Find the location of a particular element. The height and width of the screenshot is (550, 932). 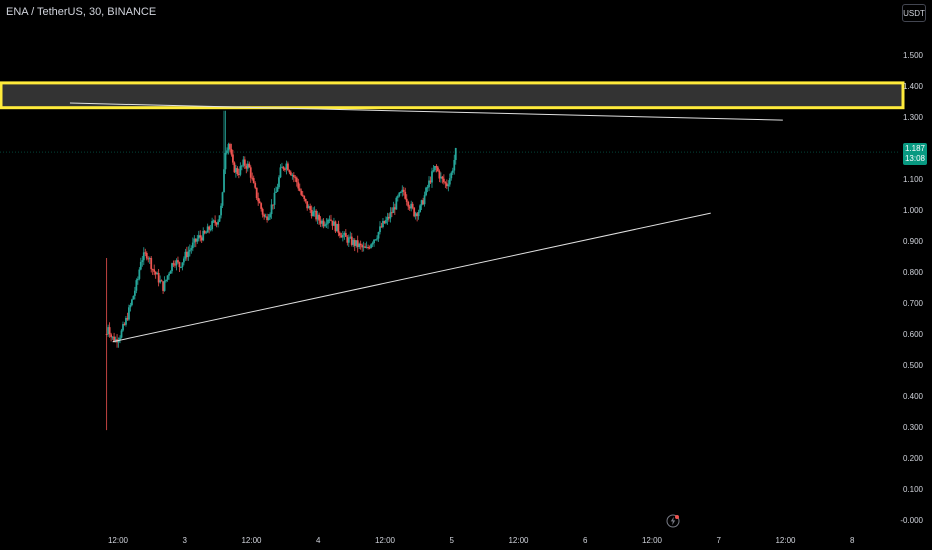

y-tick-label: 0.200 is located at coordinates (913, 458).